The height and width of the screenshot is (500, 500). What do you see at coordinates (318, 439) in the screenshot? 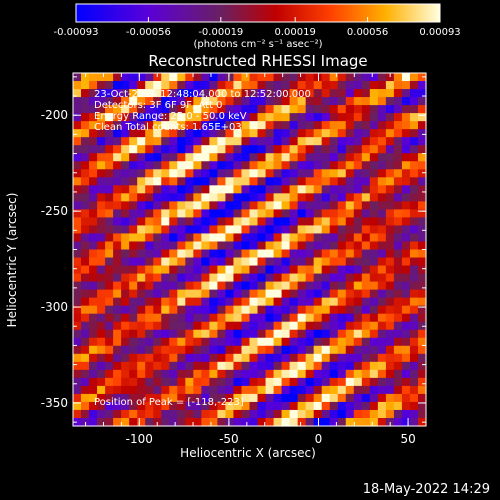
I see `x-tick-label: 0` at bounding box center [318, 439].